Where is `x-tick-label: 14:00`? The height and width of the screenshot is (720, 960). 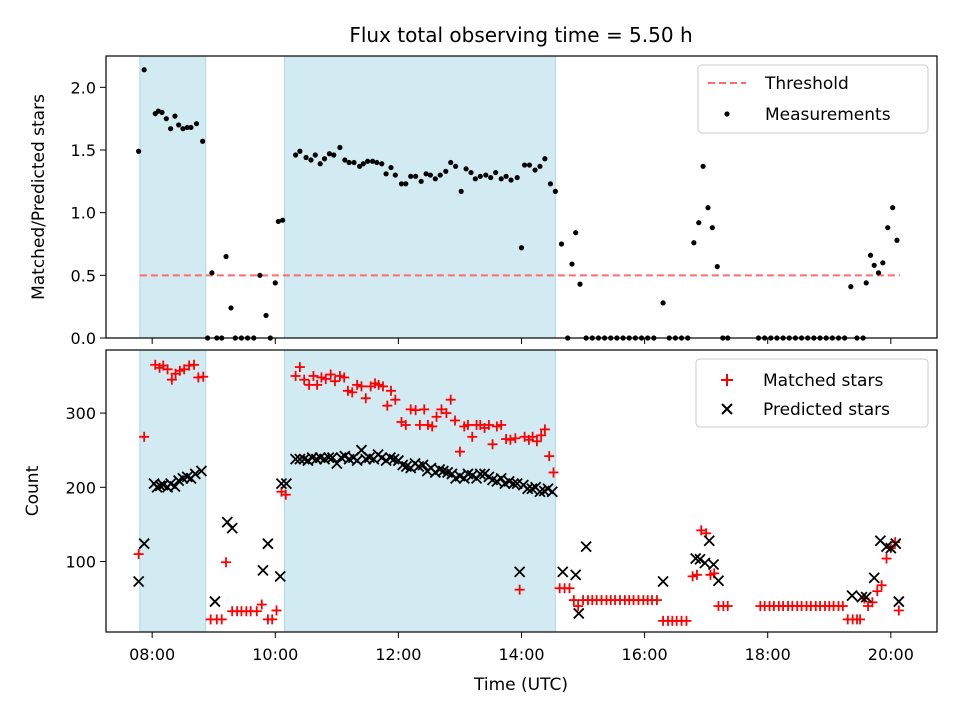 x-tick-label: 14:00 is located at coordinates (521, 654).